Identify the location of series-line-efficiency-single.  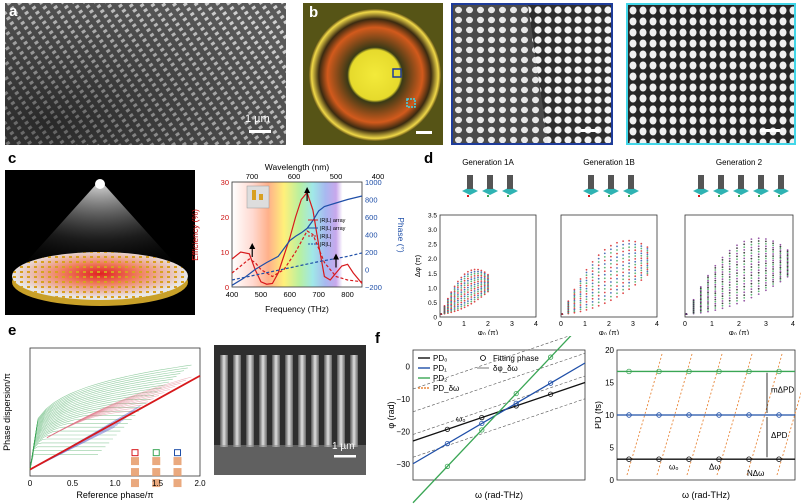
(297, 256).